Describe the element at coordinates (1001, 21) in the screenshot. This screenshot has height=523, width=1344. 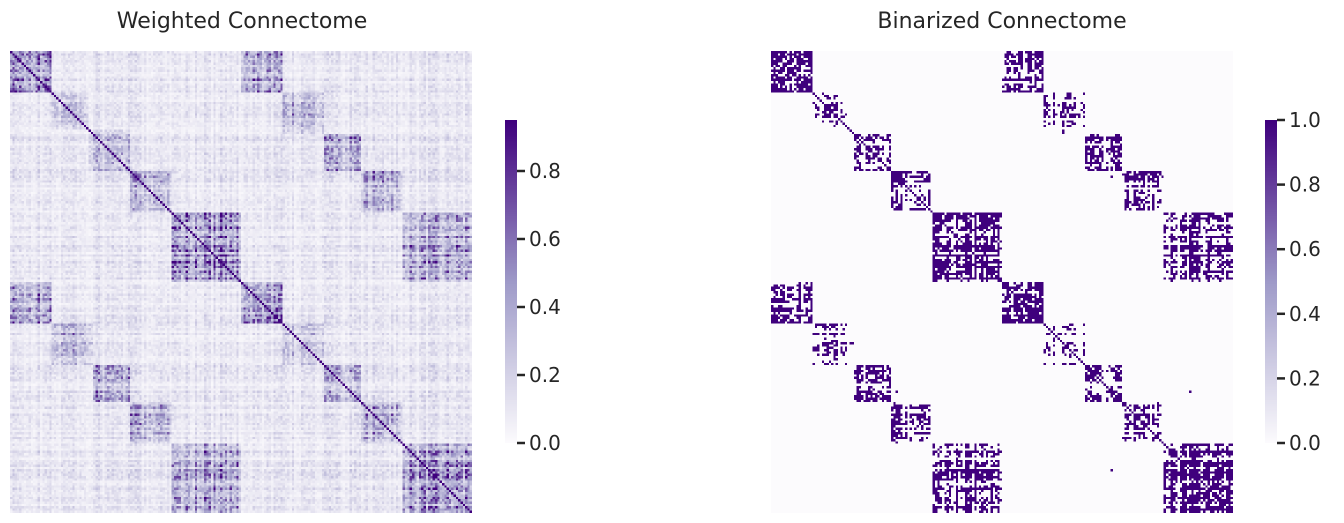
I see `binarized-title: Binarized Connectome` at that location.